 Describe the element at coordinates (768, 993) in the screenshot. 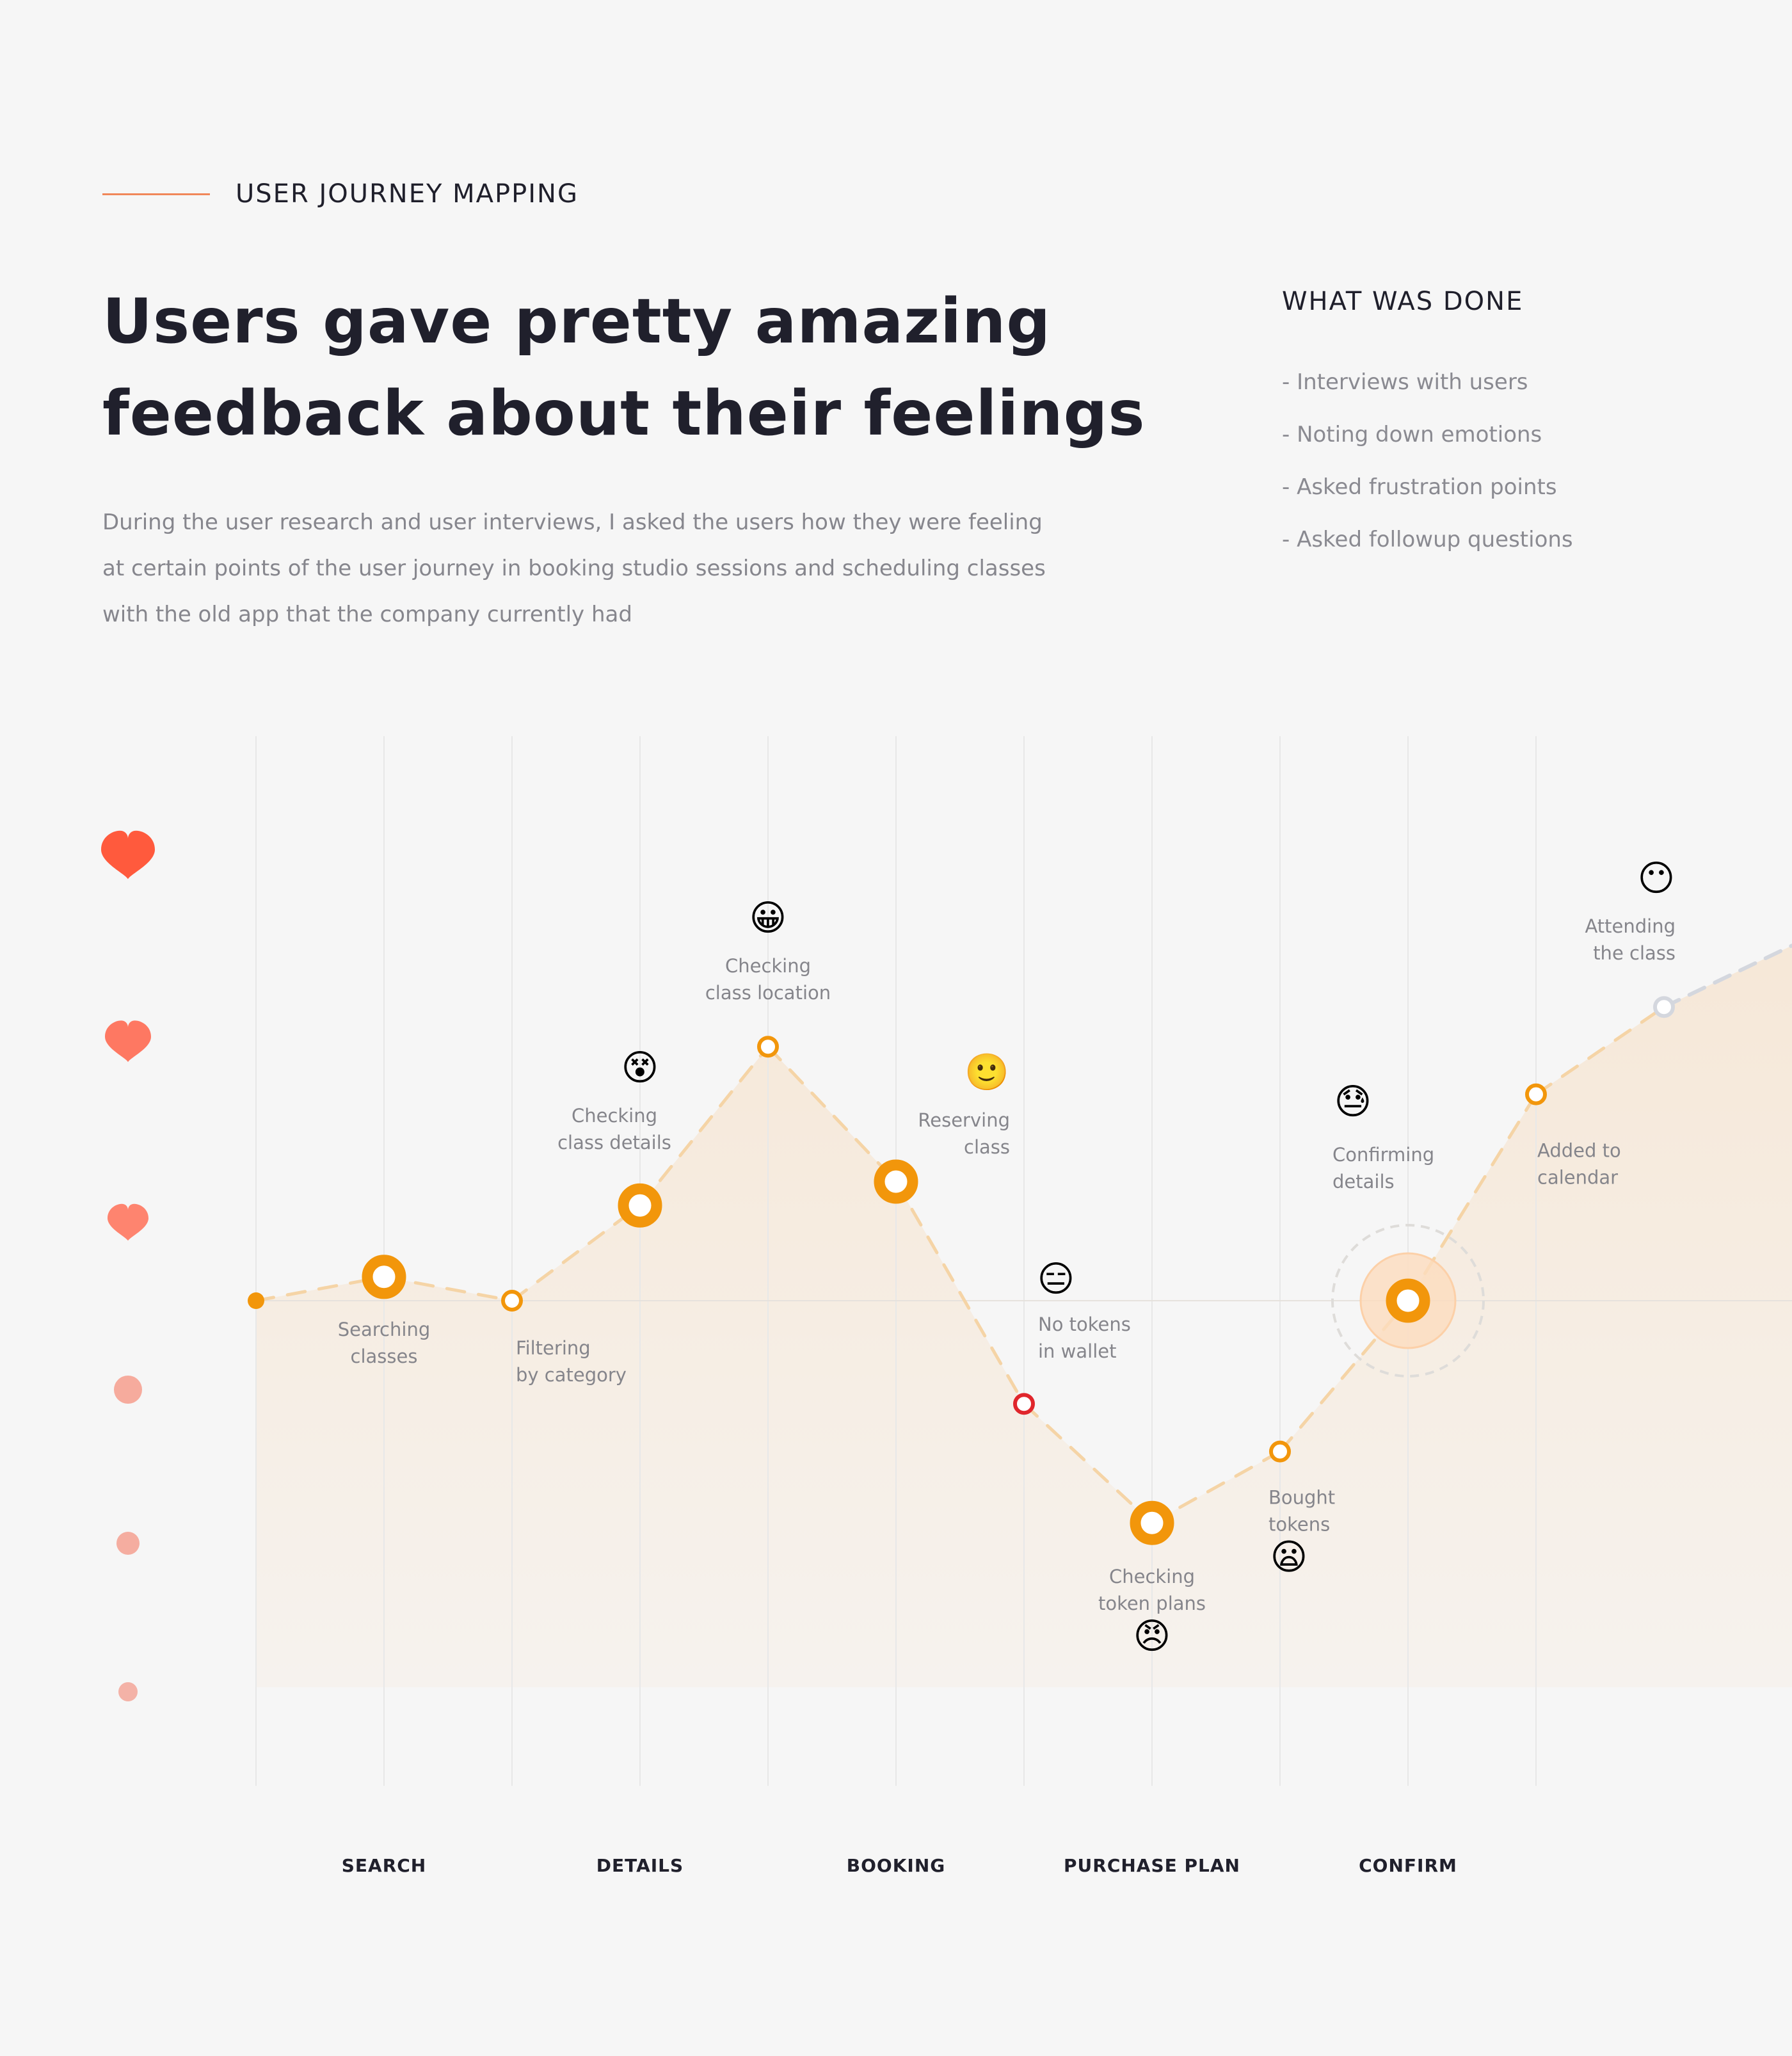

I see `journey-label-line: class location` at that location.